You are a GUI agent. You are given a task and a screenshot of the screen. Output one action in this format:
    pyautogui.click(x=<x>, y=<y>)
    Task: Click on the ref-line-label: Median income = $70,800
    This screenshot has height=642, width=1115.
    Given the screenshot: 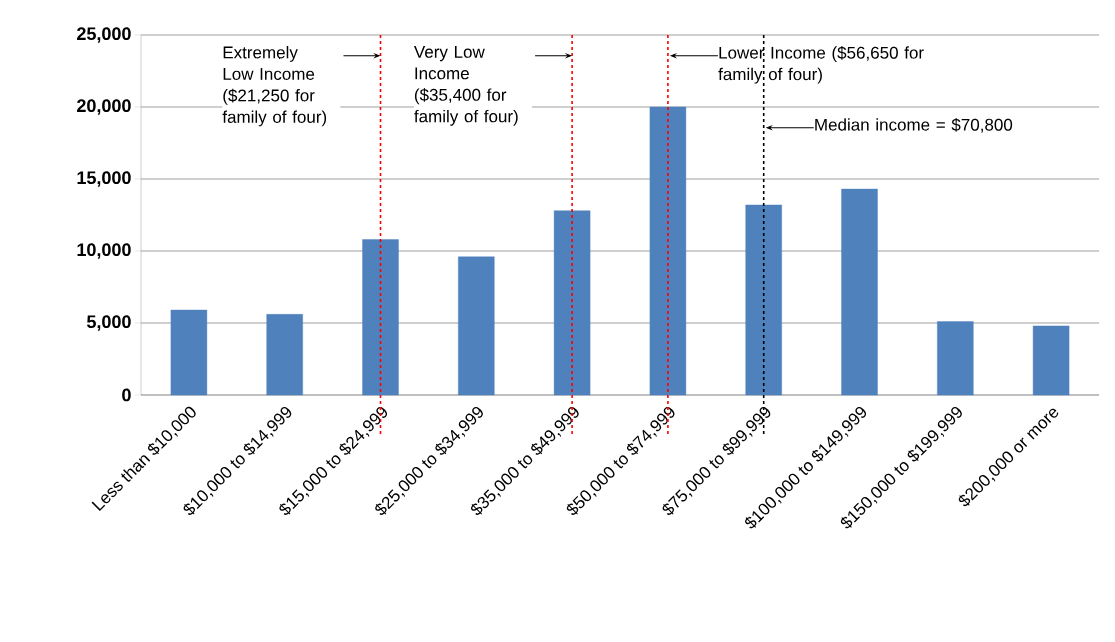 What is the action you would take?
    pyautogui.click(x=914, y=125)
    